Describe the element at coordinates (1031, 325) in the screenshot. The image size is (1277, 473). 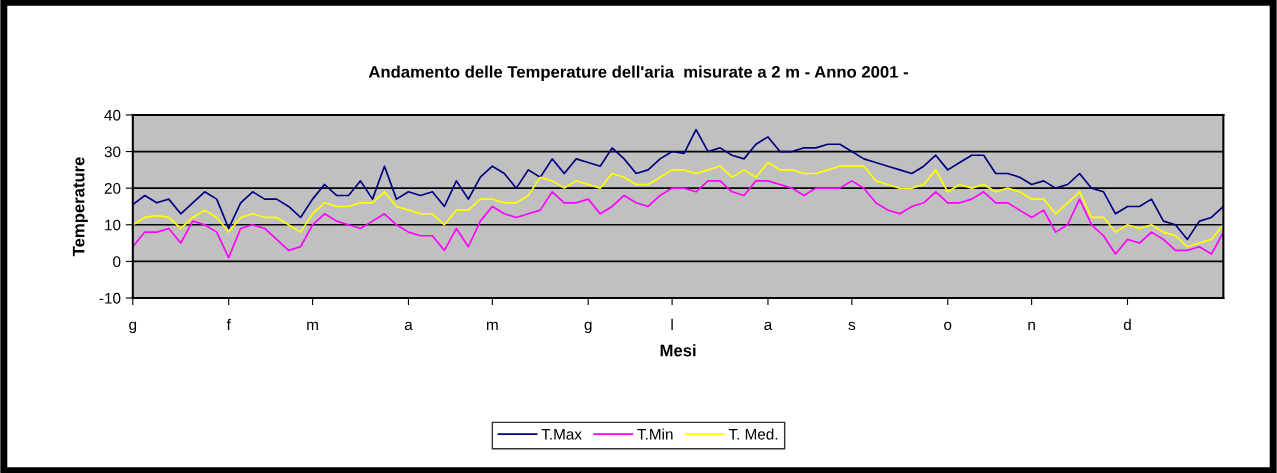
I see `x-tick-label: n` at that location.